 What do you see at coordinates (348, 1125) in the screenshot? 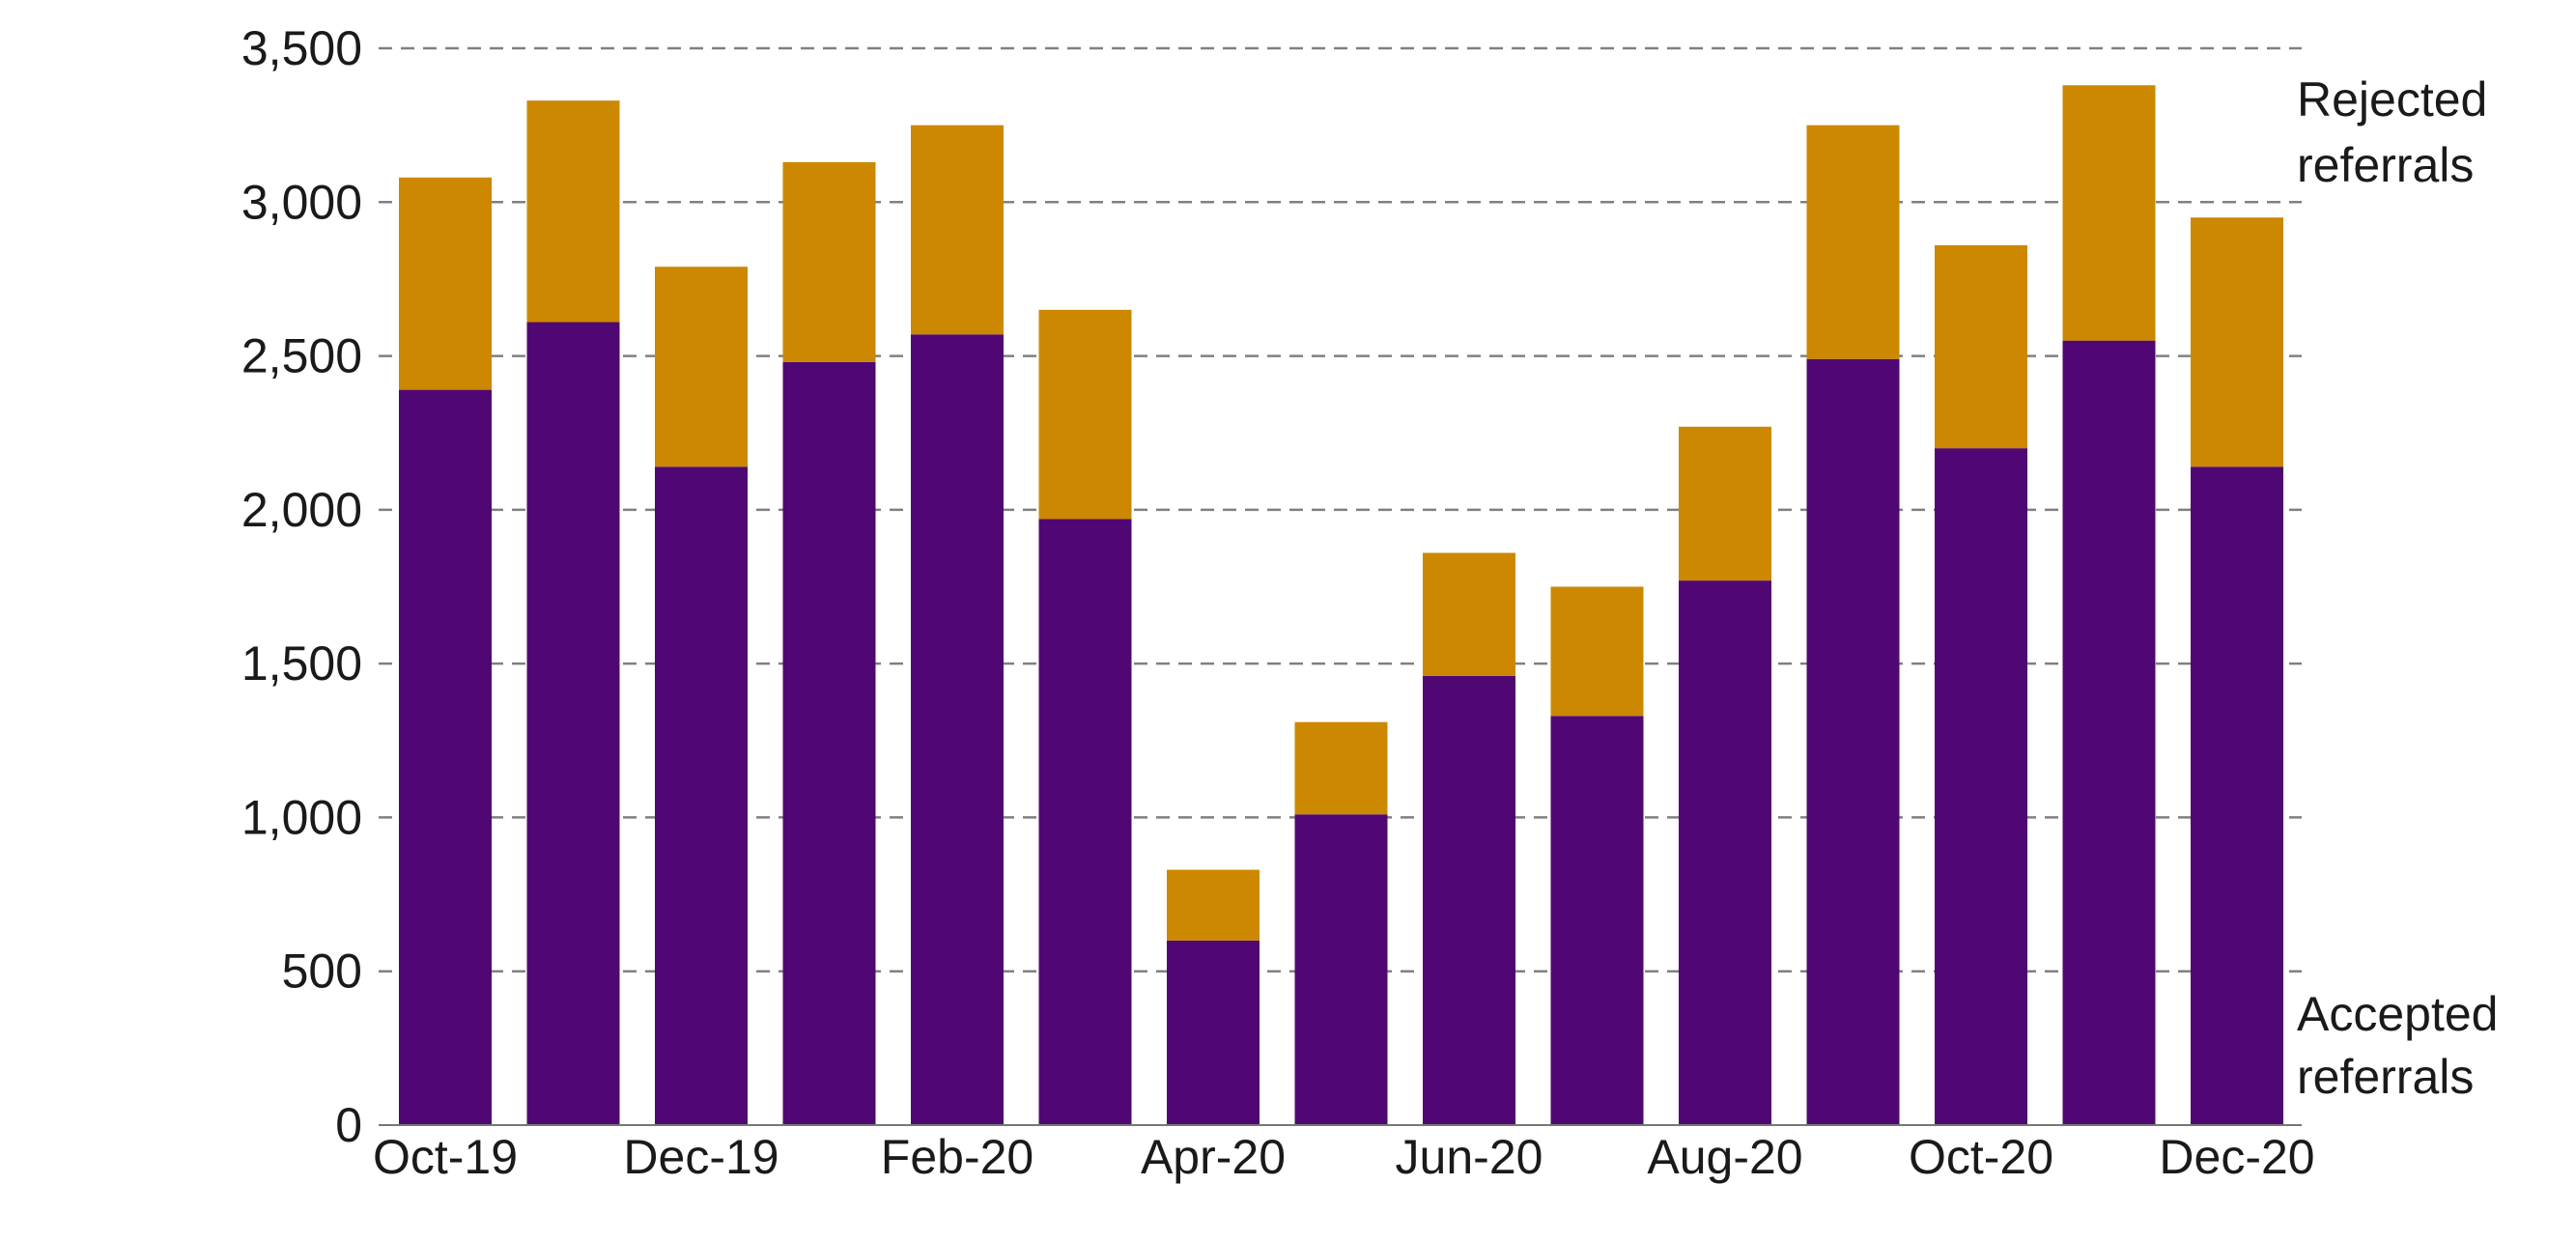
I see `y-tick-label: 0` at bounding box center [348, 1125].